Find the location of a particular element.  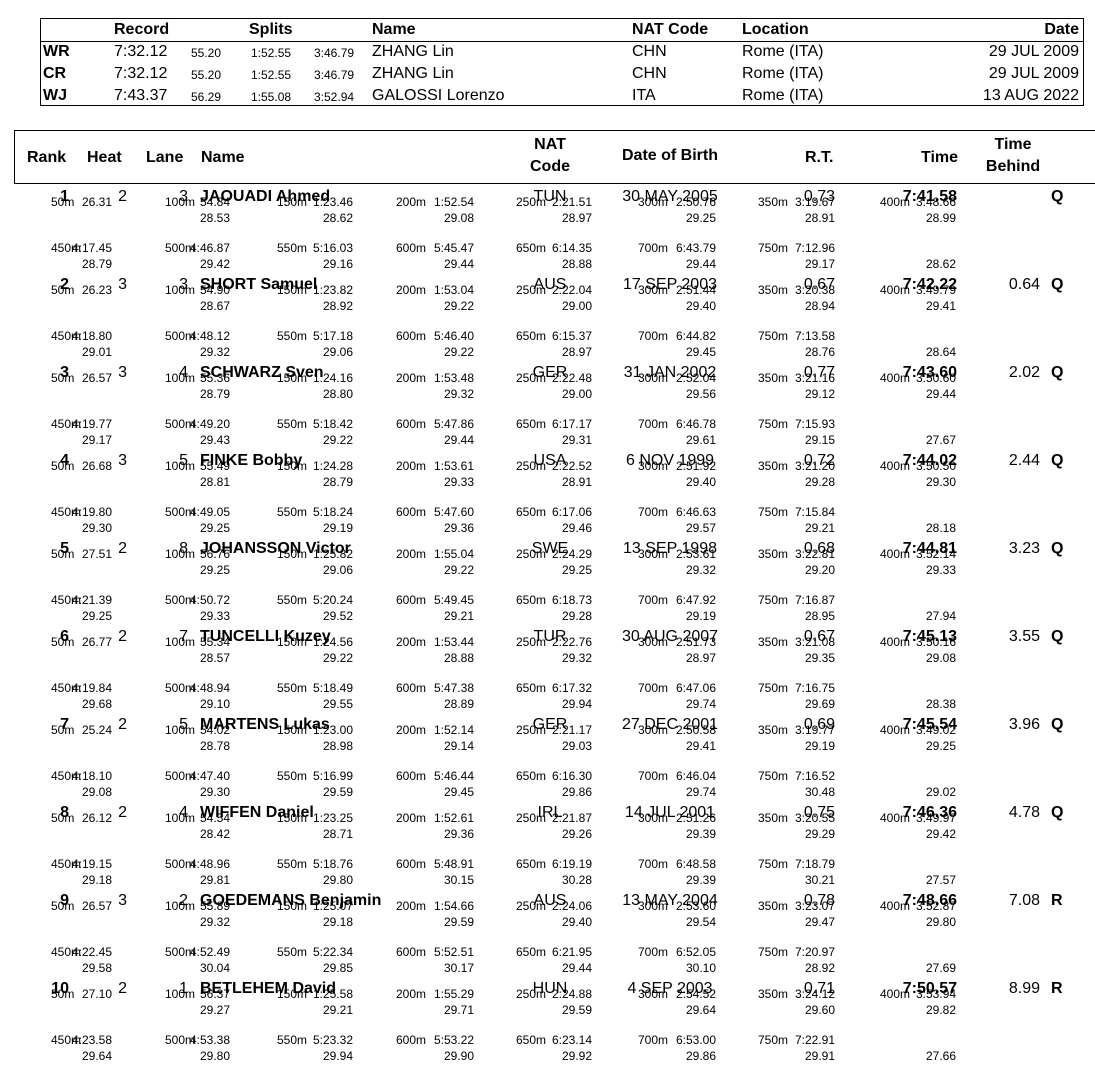

split-time: 2:21.87 is located at coordinates (571, 818).